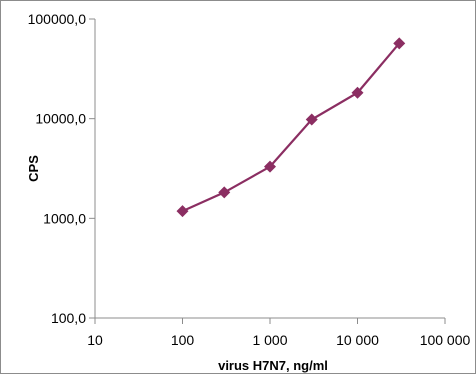  I want to click on y-axis-title: CPS, so click(33, 168).